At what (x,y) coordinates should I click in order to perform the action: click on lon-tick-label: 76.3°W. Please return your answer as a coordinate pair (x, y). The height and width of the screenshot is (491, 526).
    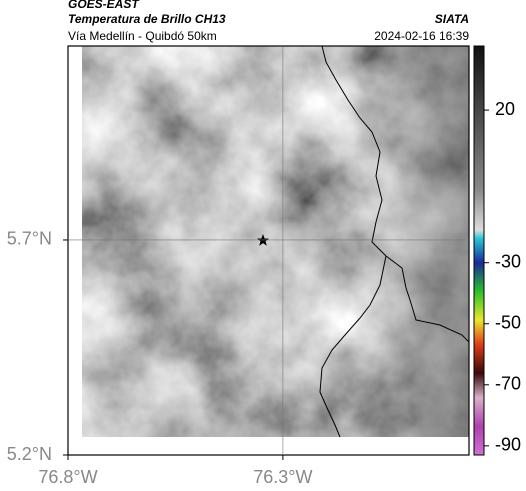
    Looking at the image, I should click on (282, 477).